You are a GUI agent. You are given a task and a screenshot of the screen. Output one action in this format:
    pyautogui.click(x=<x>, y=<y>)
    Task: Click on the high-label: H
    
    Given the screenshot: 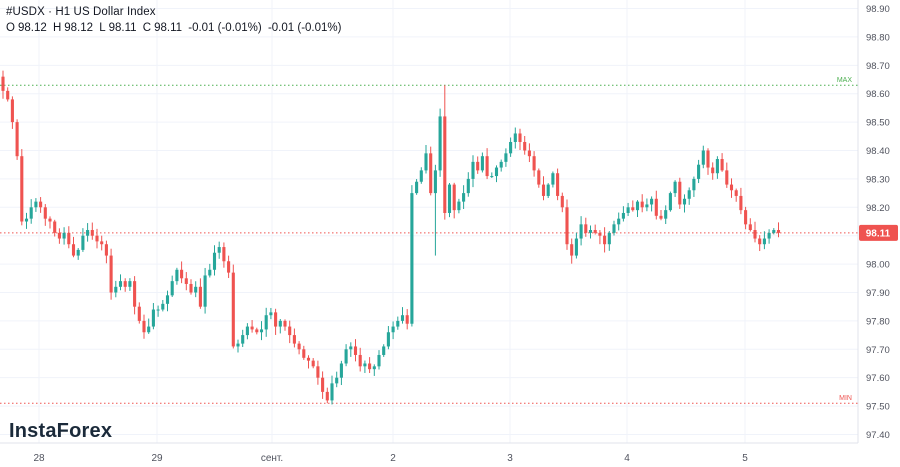 What is the action you would take?
    pyautogui.click(x=57, y=28)
    